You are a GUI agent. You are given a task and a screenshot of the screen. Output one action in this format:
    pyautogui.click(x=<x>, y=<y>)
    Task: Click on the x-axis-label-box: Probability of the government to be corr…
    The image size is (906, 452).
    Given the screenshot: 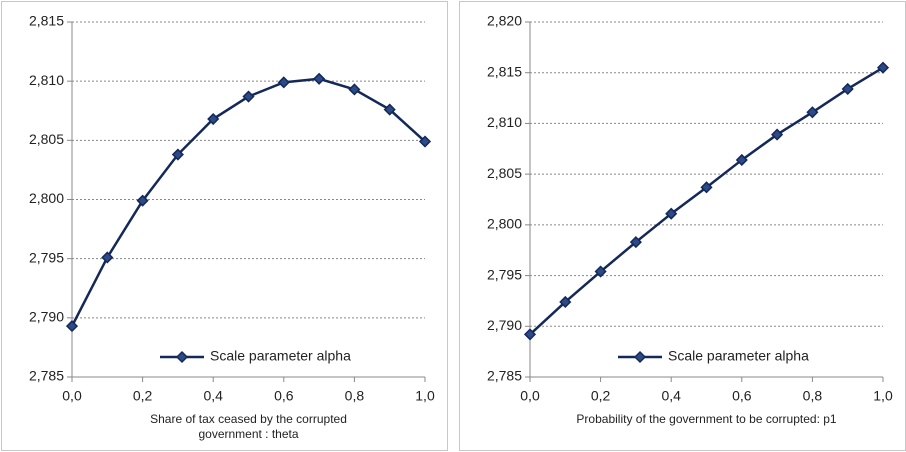 What is the action you would take?
    pyautogui.click(x=706, y=419)
    